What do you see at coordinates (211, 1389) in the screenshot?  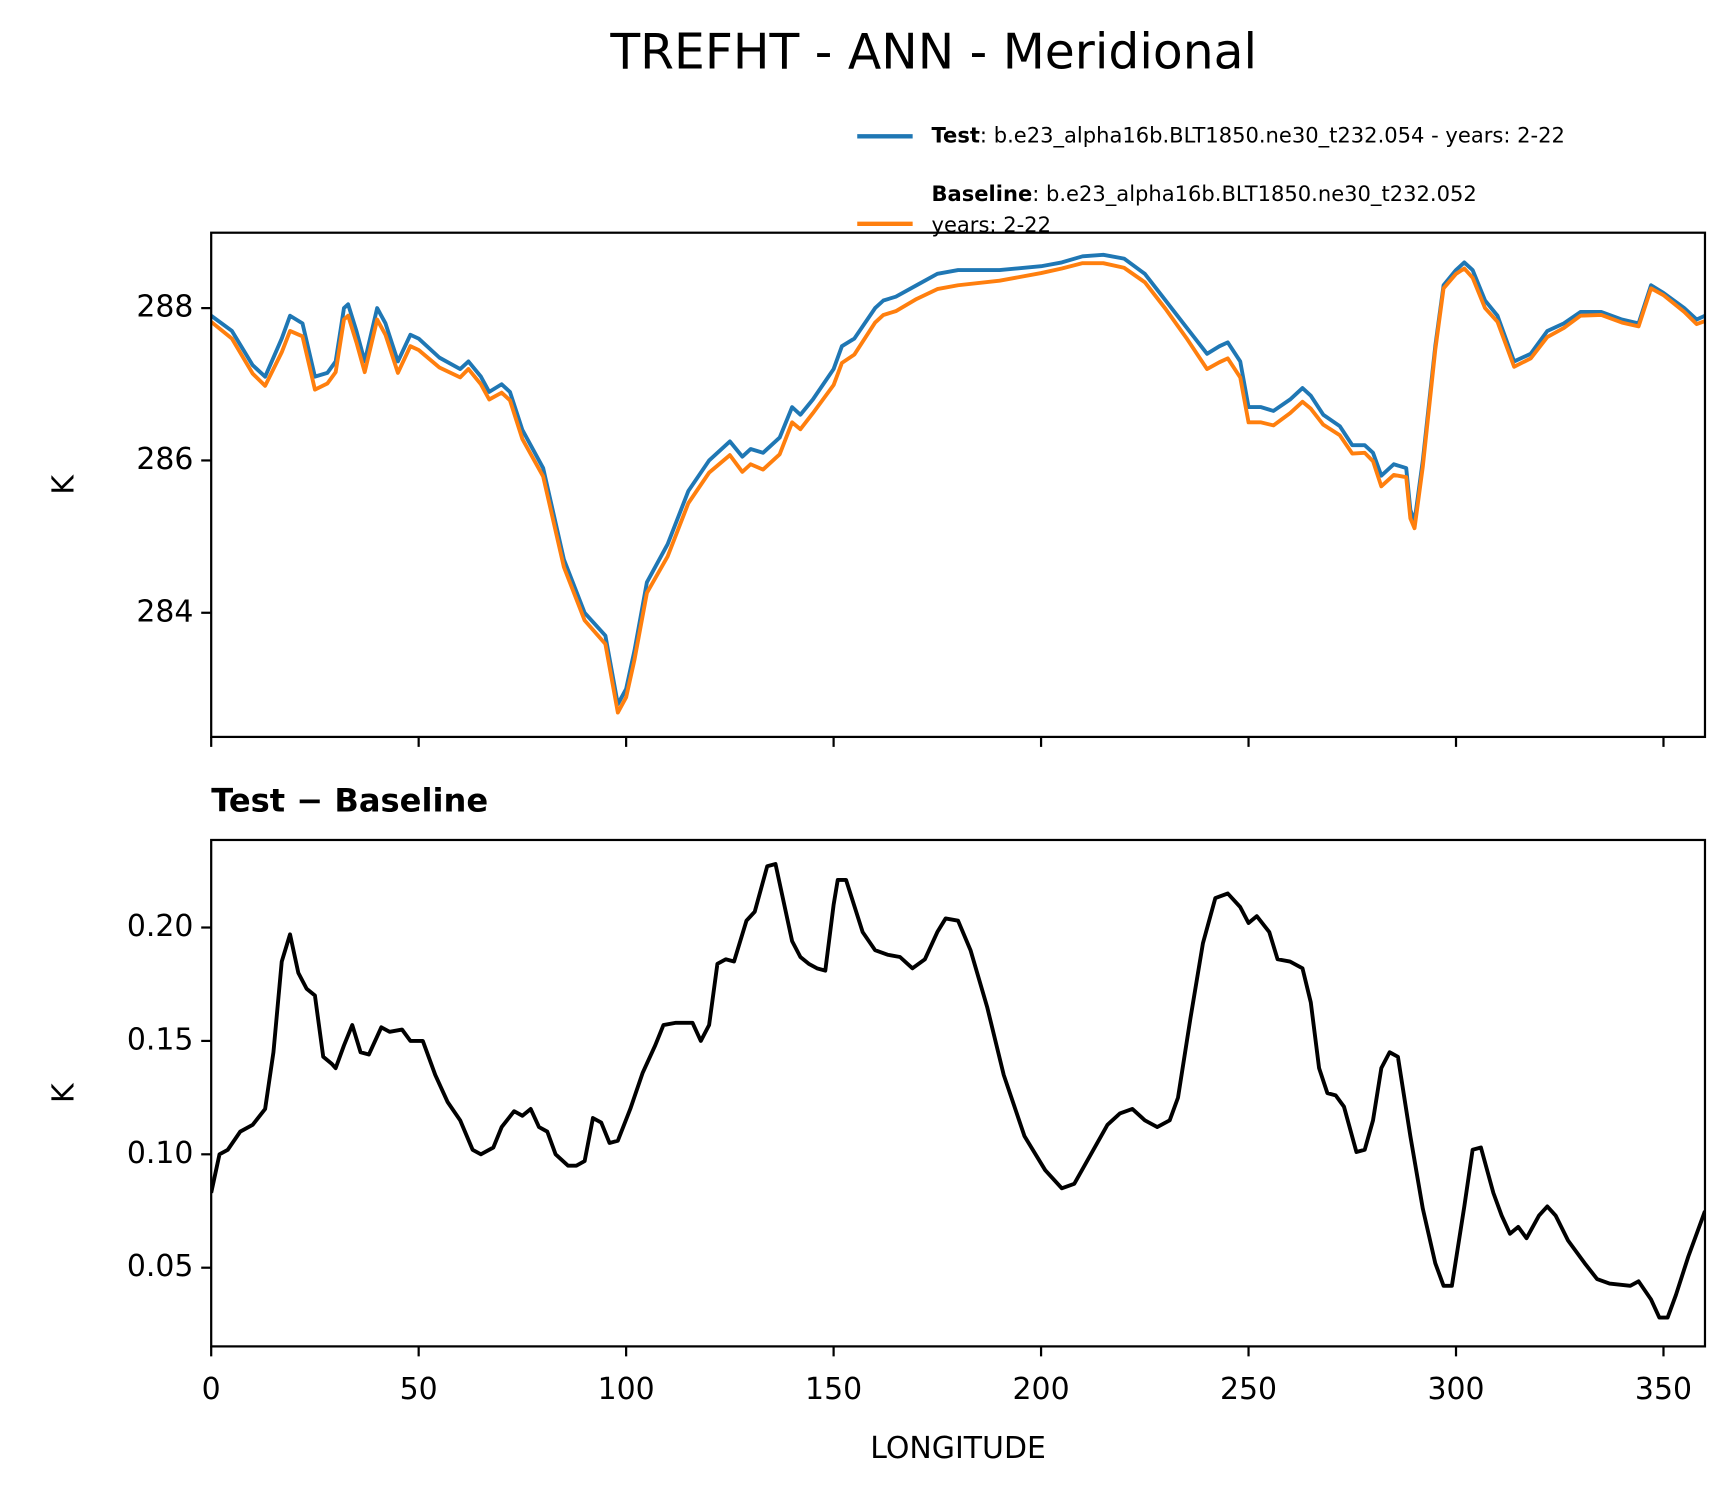 I see `x-tick-label: 0` at bounding box center [211, 1389].